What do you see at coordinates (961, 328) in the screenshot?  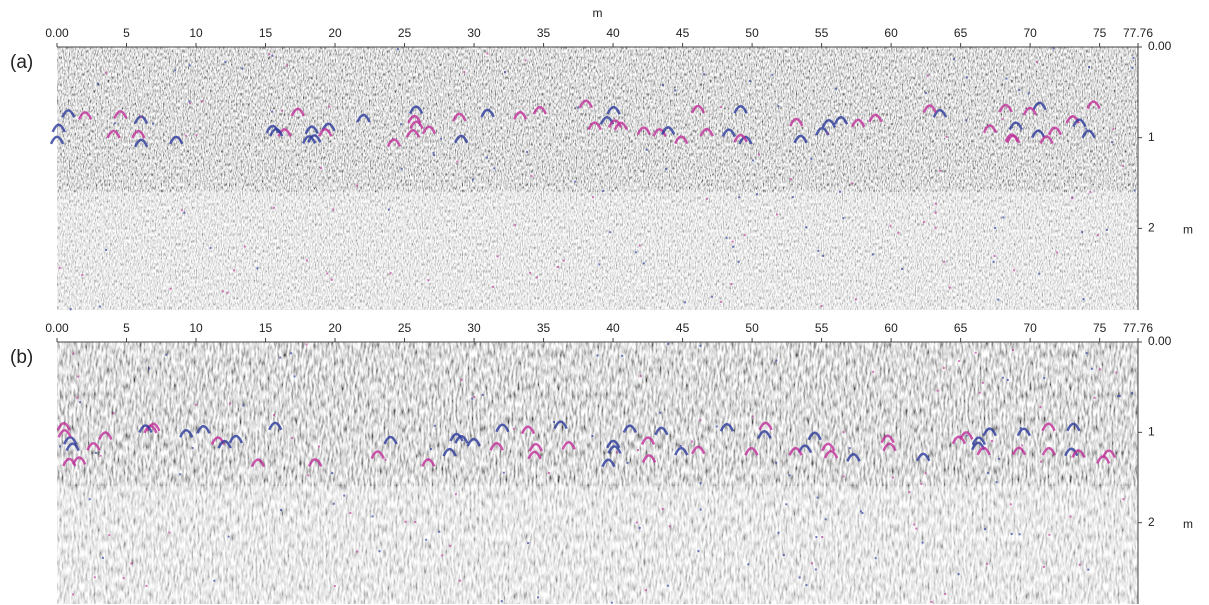 I see `x-tick-label: 65` at bounding box center [961, 328].